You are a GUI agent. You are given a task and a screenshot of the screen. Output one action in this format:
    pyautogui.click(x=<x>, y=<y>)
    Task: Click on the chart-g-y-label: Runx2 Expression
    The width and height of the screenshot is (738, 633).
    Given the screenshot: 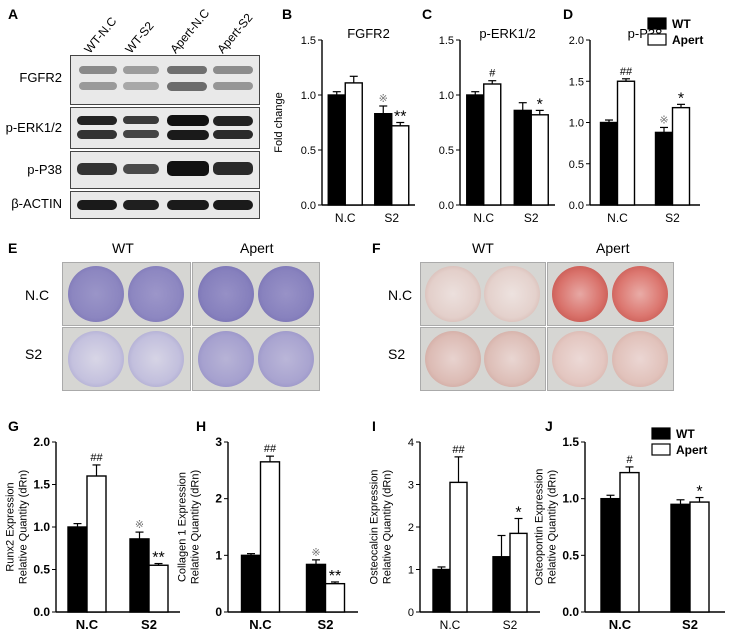 What is the action you would take?
    pyautogui.click(x=11, y=526)
    